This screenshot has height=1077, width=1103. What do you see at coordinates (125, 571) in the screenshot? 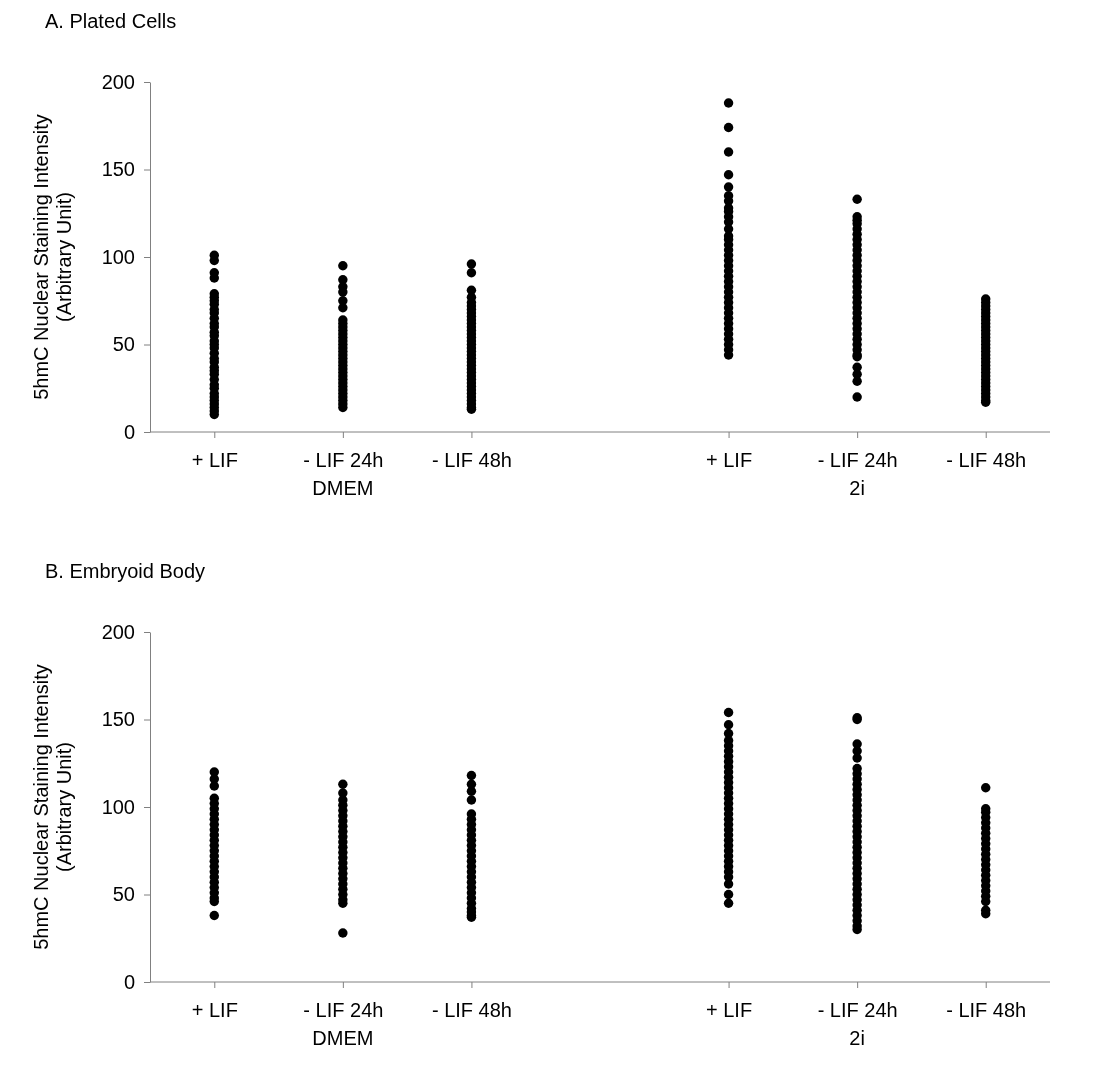
I see `chart-title: B. Embryoid Body` at bounding box center [125, 571].